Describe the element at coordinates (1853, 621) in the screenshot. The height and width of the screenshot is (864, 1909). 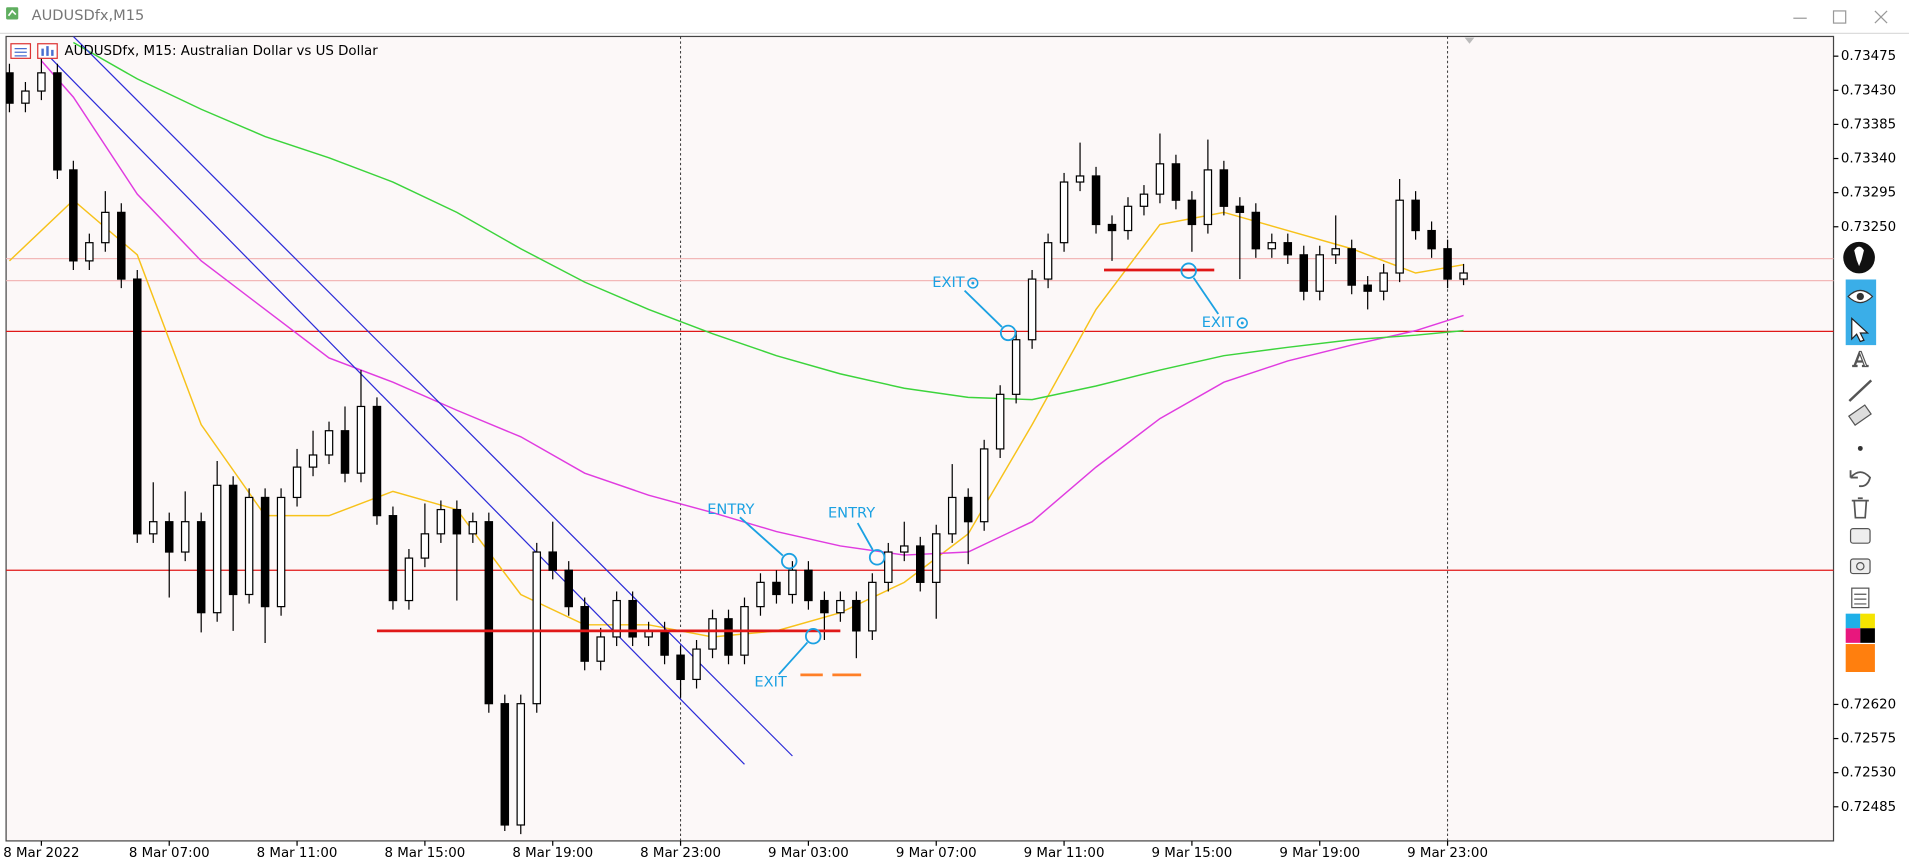
I see `color-cyan` at that location.